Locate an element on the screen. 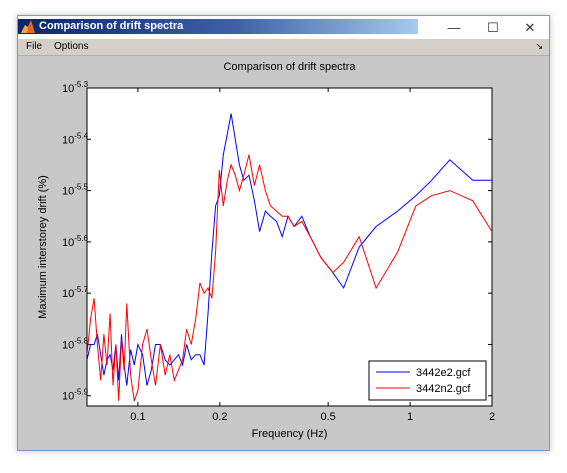 The height and width of the screenshot is (473, 567). minimize-button: — is located at coordinates (454, 27).